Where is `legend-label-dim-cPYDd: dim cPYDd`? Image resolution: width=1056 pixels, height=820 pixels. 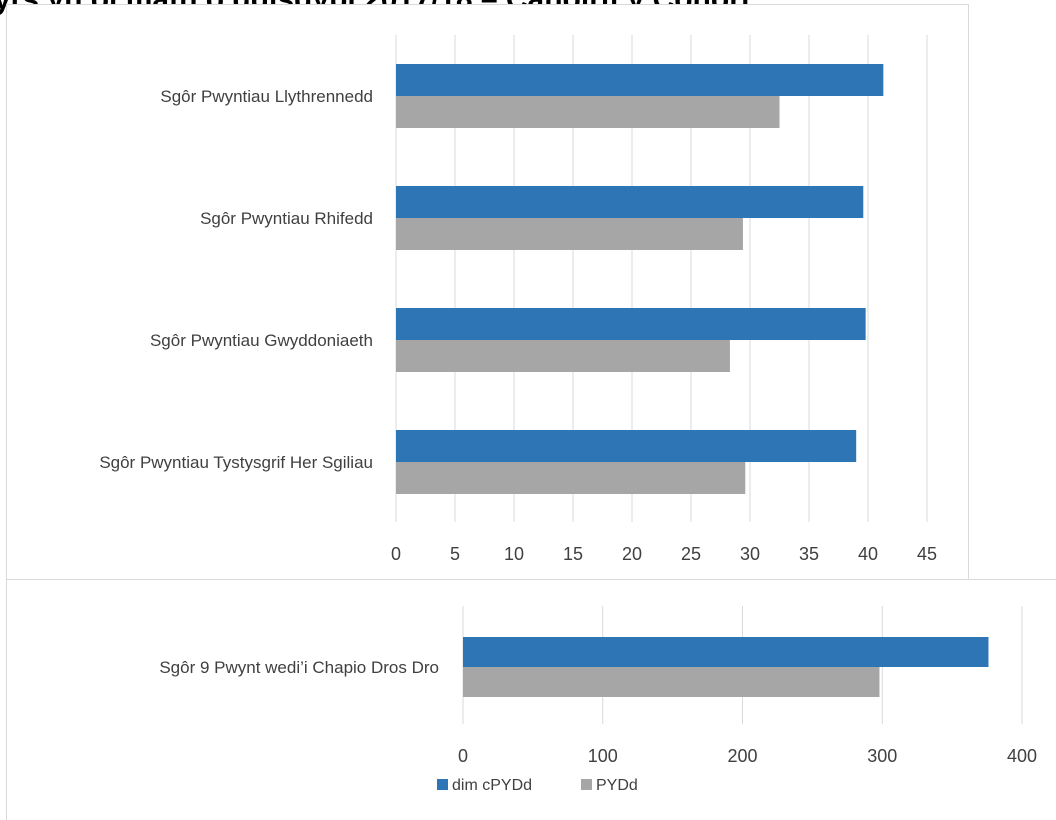
legend-label-dim-cPYDd: dim cPYDd is located at coordinates (492, 785).